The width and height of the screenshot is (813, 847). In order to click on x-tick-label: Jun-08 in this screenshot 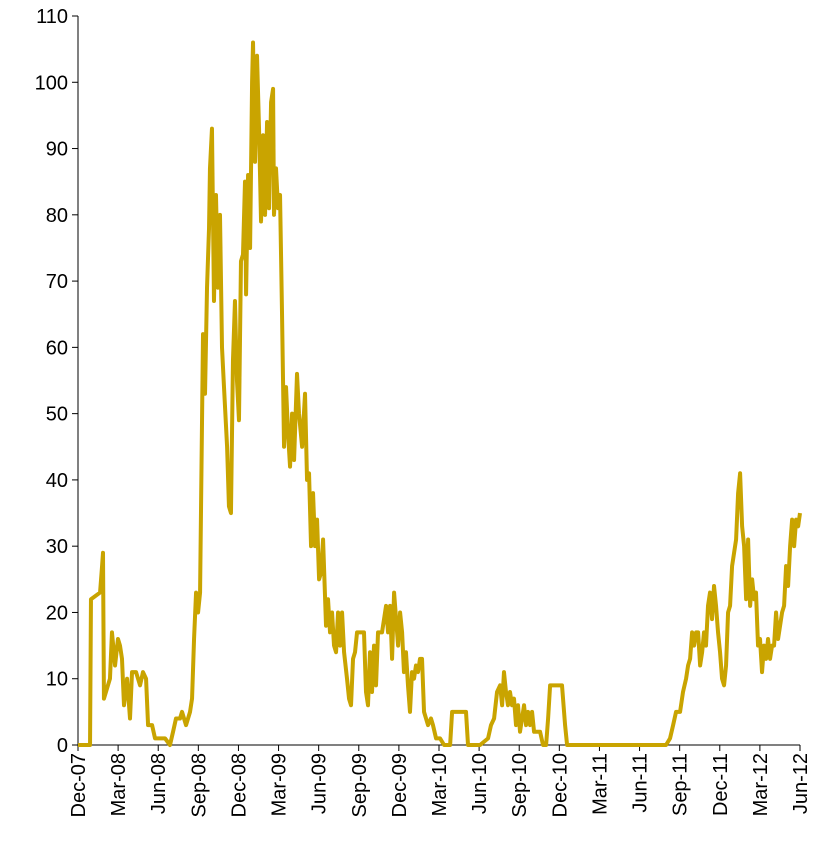, I will do `click(159, 783)`.